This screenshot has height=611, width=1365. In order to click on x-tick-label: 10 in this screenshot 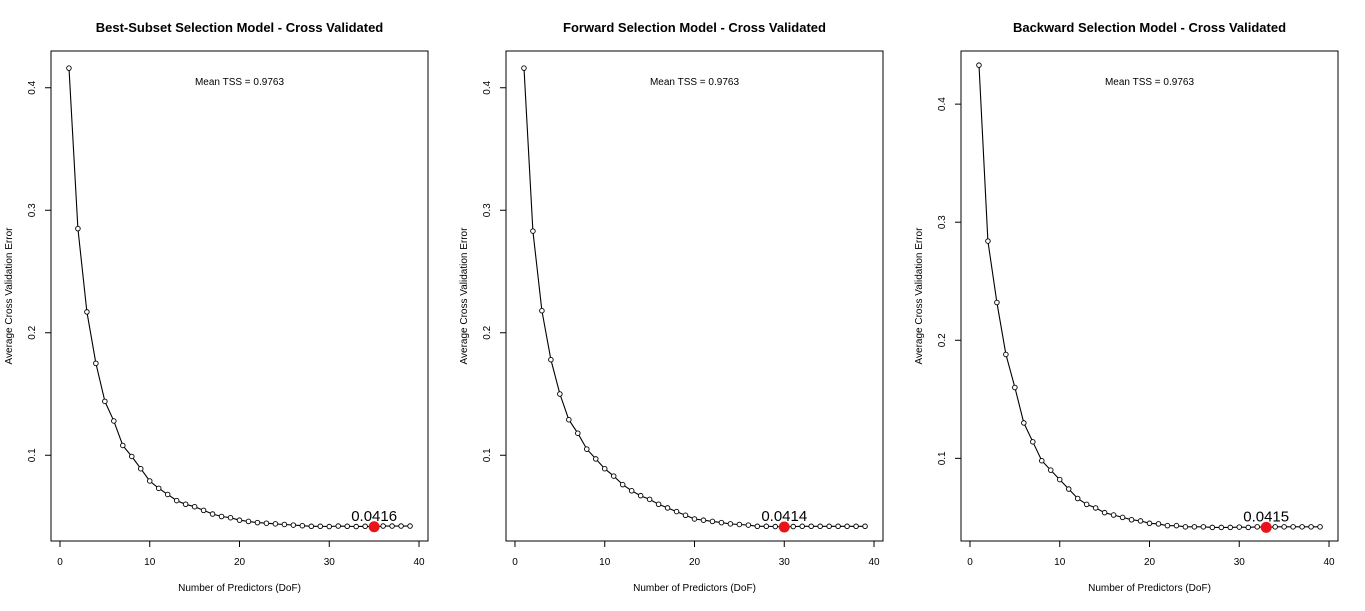, I will do `click(605, 562)`.